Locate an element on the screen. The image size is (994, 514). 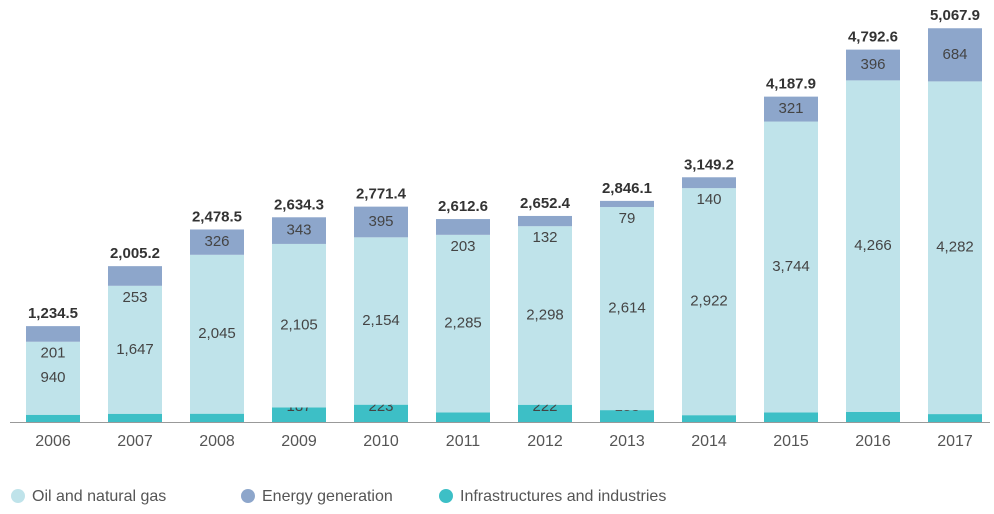
segment-label: 396 is located at coordinates (872, 64).